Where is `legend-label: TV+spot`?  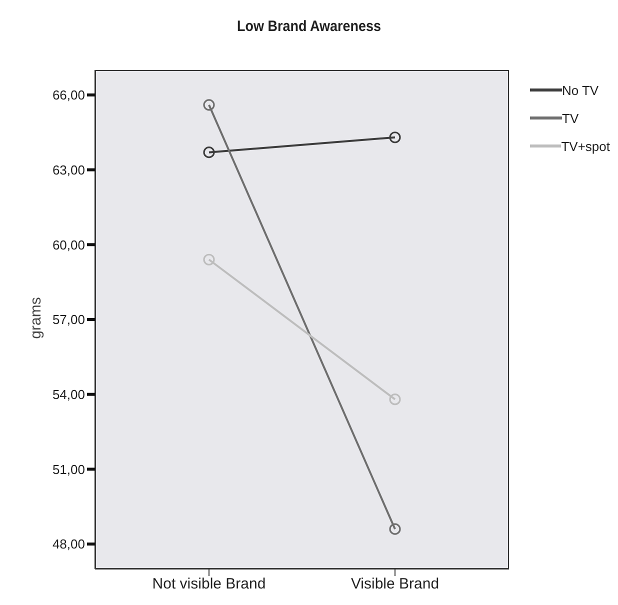
legend-label: TV+spot is located at coordinates (585, 146).